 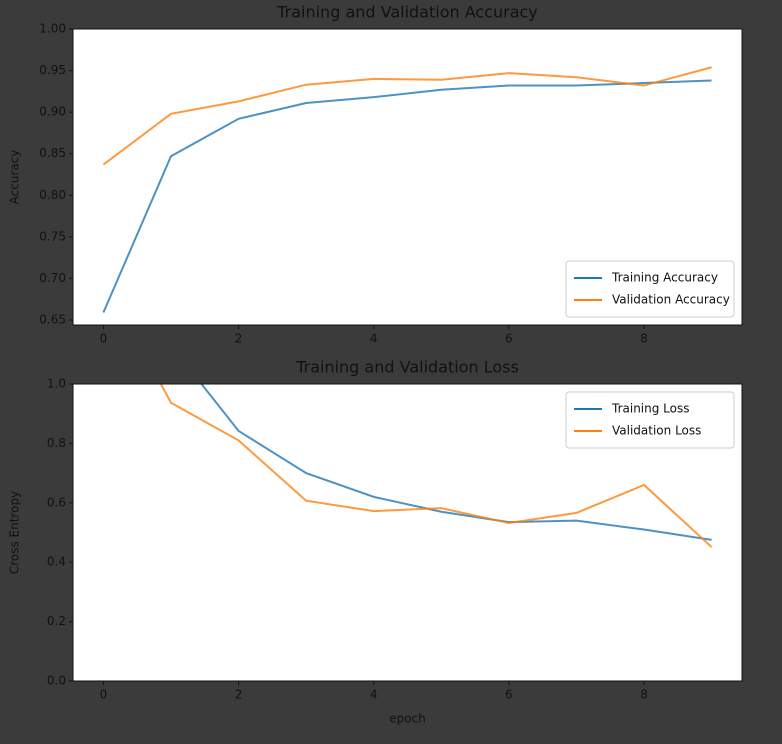 What do you see at coordinates (52, 70) in the screenshot?
I see `y-tick-label: 0.95` at bounding box center [52, 70].